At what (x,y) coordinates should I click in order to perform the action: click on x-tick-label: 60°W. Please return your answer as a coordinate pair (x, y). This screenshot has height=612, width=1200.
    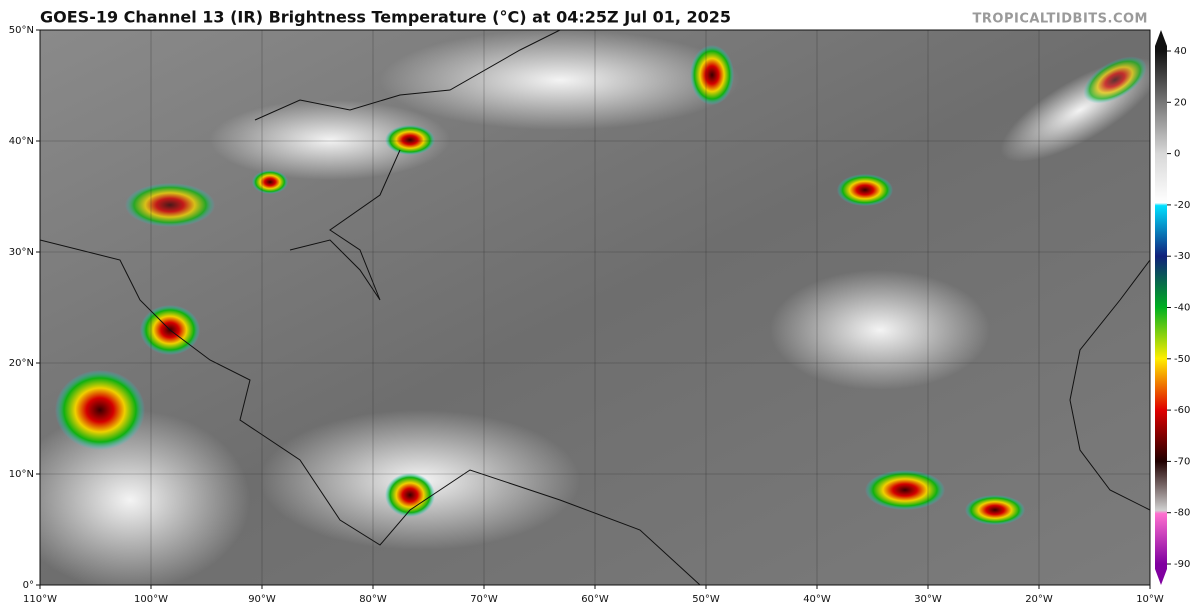
    Looking at the image, I should click on (595, 599).